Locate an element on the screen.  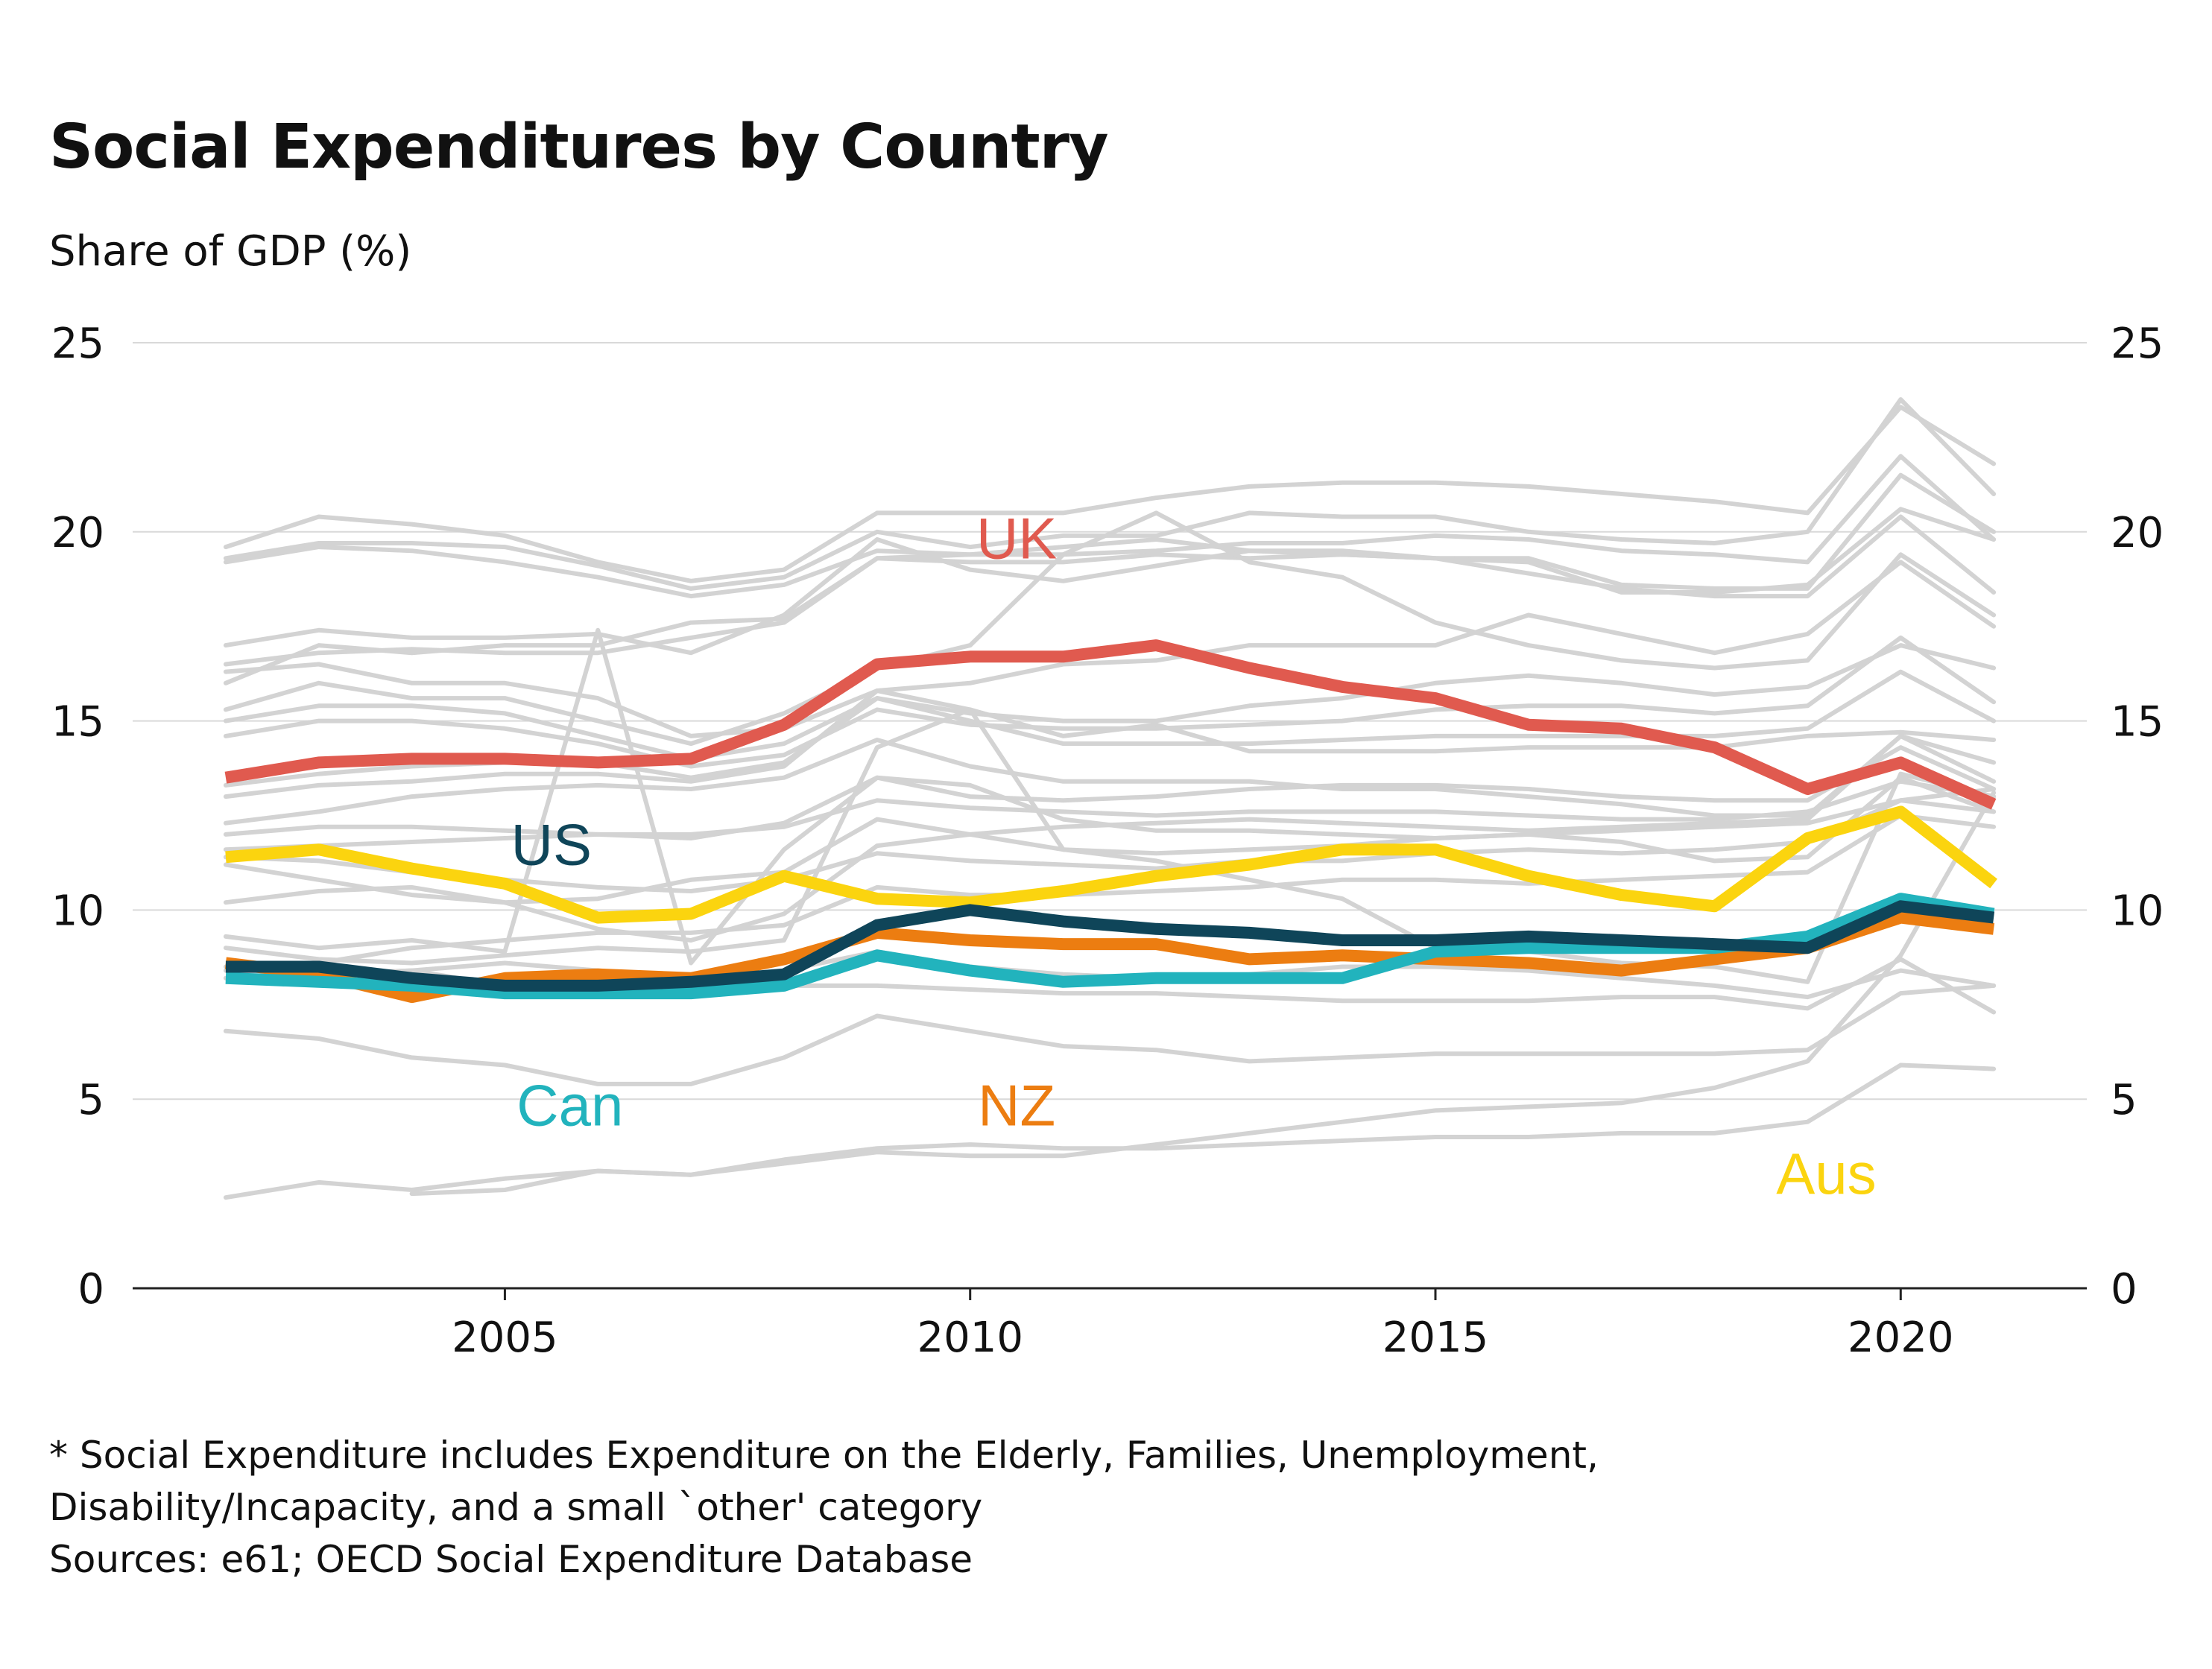
y-tick-label-left: 0 is located at coordinates (91, 1289).